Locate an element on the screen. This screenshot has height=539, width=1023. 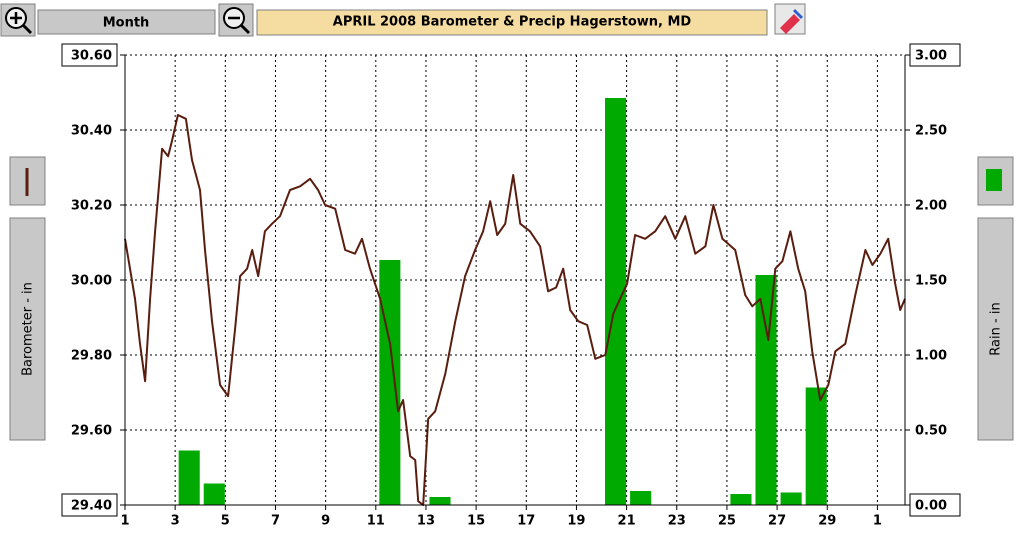
y2-tick-label: 1.00 is located at coordinates (931, 356).